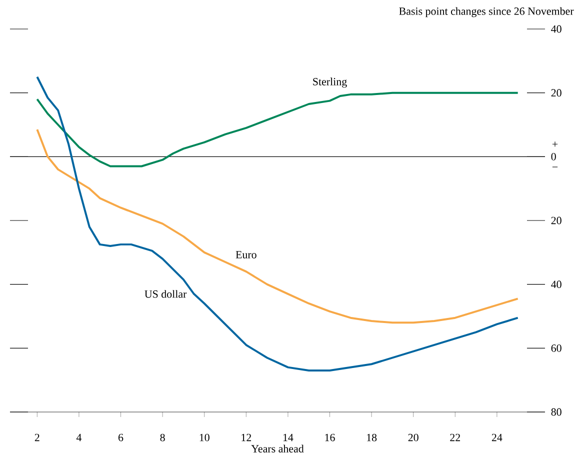 This screenshot has height=456, width=576. I want to click on x-tick-label: 24, so click(497, 438).